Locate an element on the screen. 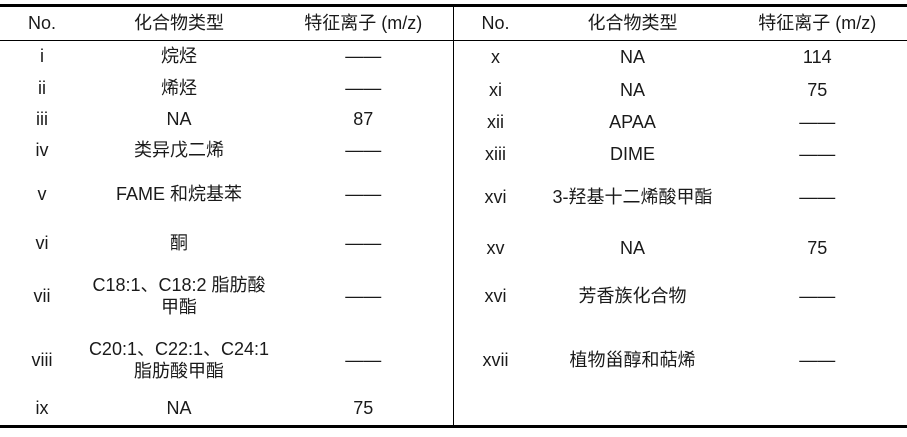 This screenshot has width=907, height=437. cell-no: xvii is located at coordinates (495, 360).